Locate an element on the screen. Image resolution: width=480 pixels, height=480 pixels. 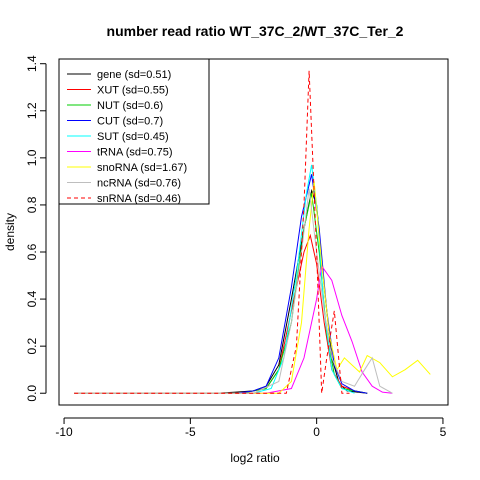
x-tick-label: -10 is located at coordinates (64, 432).